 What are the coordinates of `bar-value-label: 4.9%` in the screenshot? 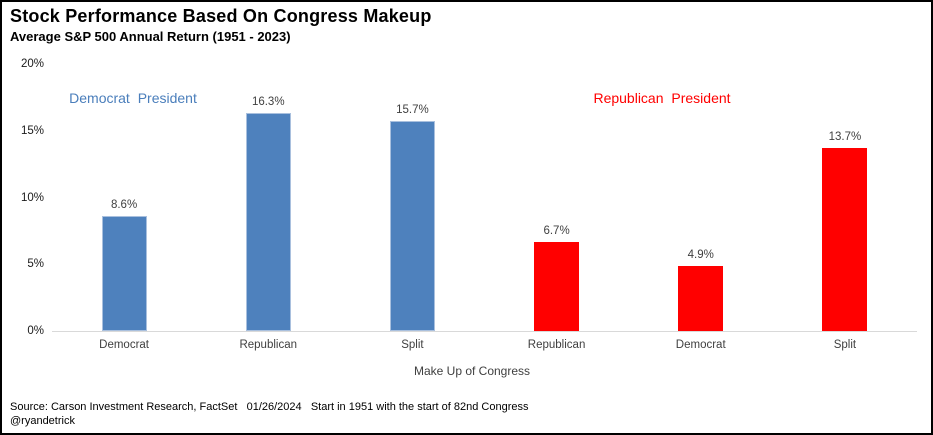 It's located at (700, 254).